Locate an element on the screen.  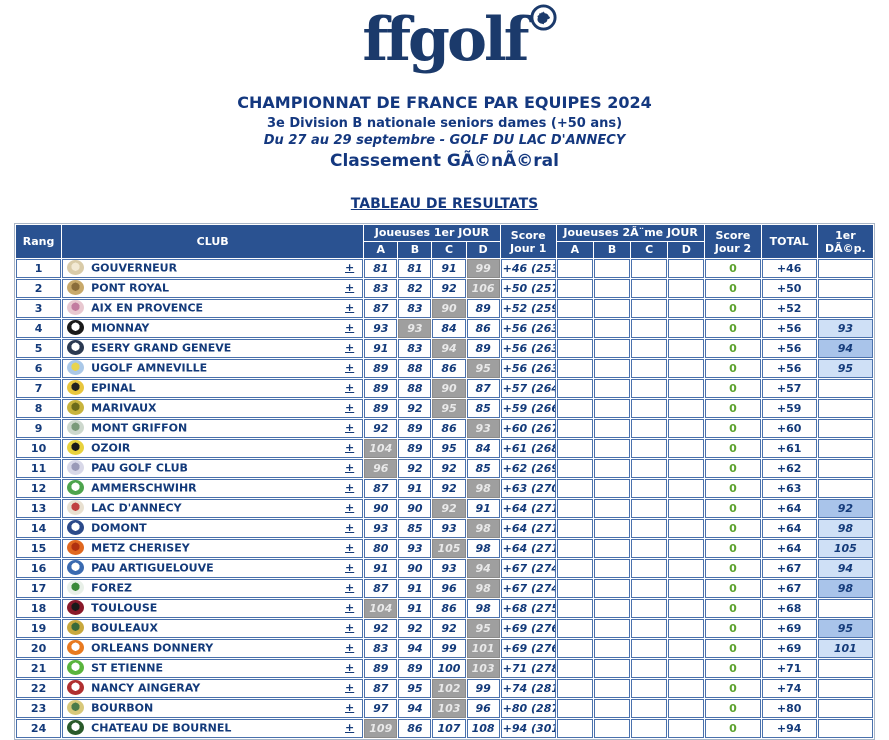
col-header-day1-d: D is located at coordinates (483, 250).